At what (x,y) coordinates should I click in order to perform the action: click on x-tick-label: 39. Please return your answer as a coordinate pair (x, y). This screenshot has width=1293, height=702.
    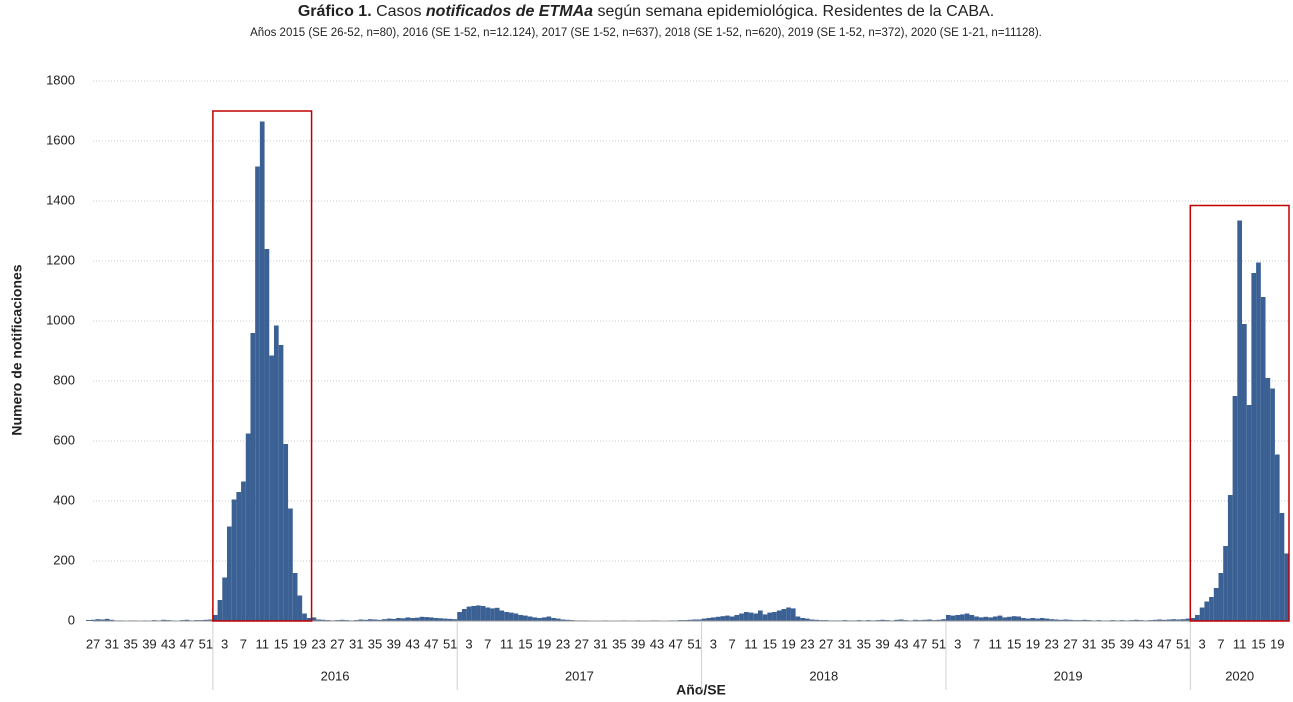
    Looking at the image, I should click on (1127, 643).